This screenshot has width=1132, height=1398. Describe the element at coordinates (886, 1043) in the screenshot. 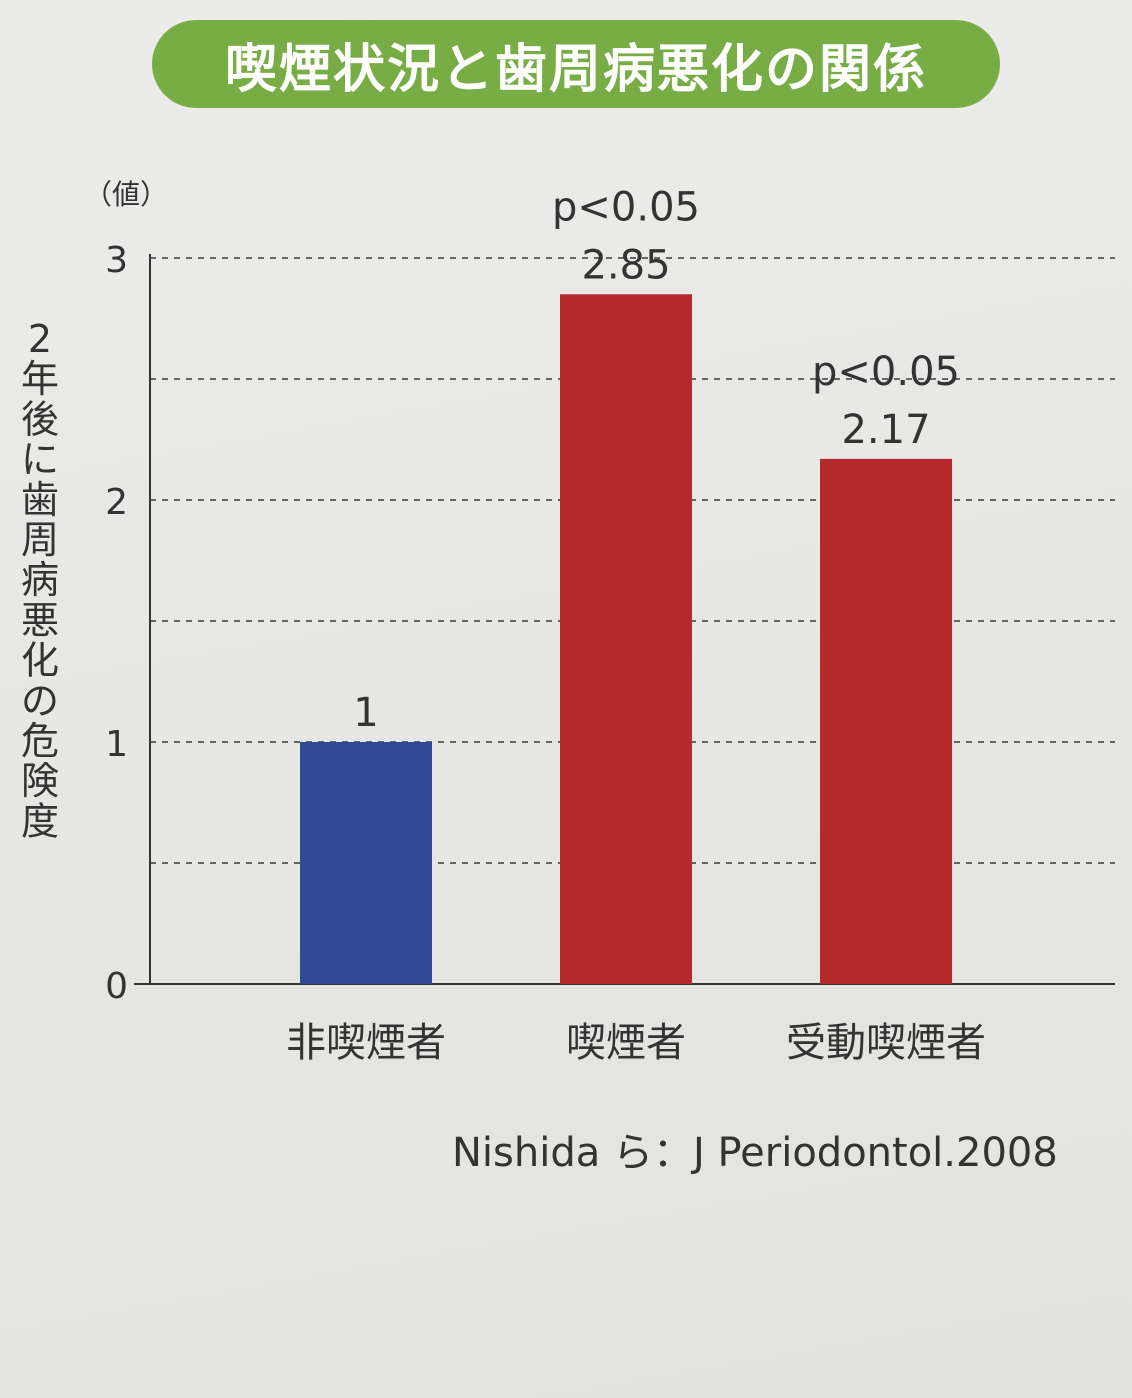

I see `x-tick-label: 受動喫煙者` at that location.